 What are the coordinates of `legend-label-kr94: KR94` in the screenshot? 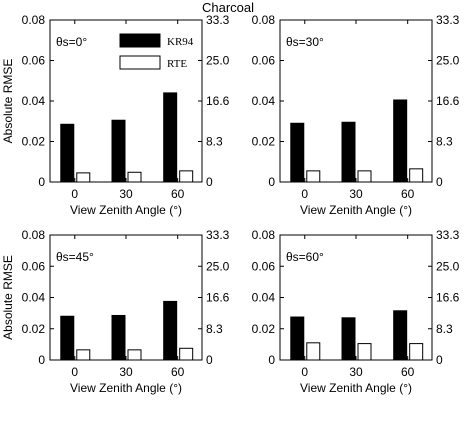 It's located at (180, 42).